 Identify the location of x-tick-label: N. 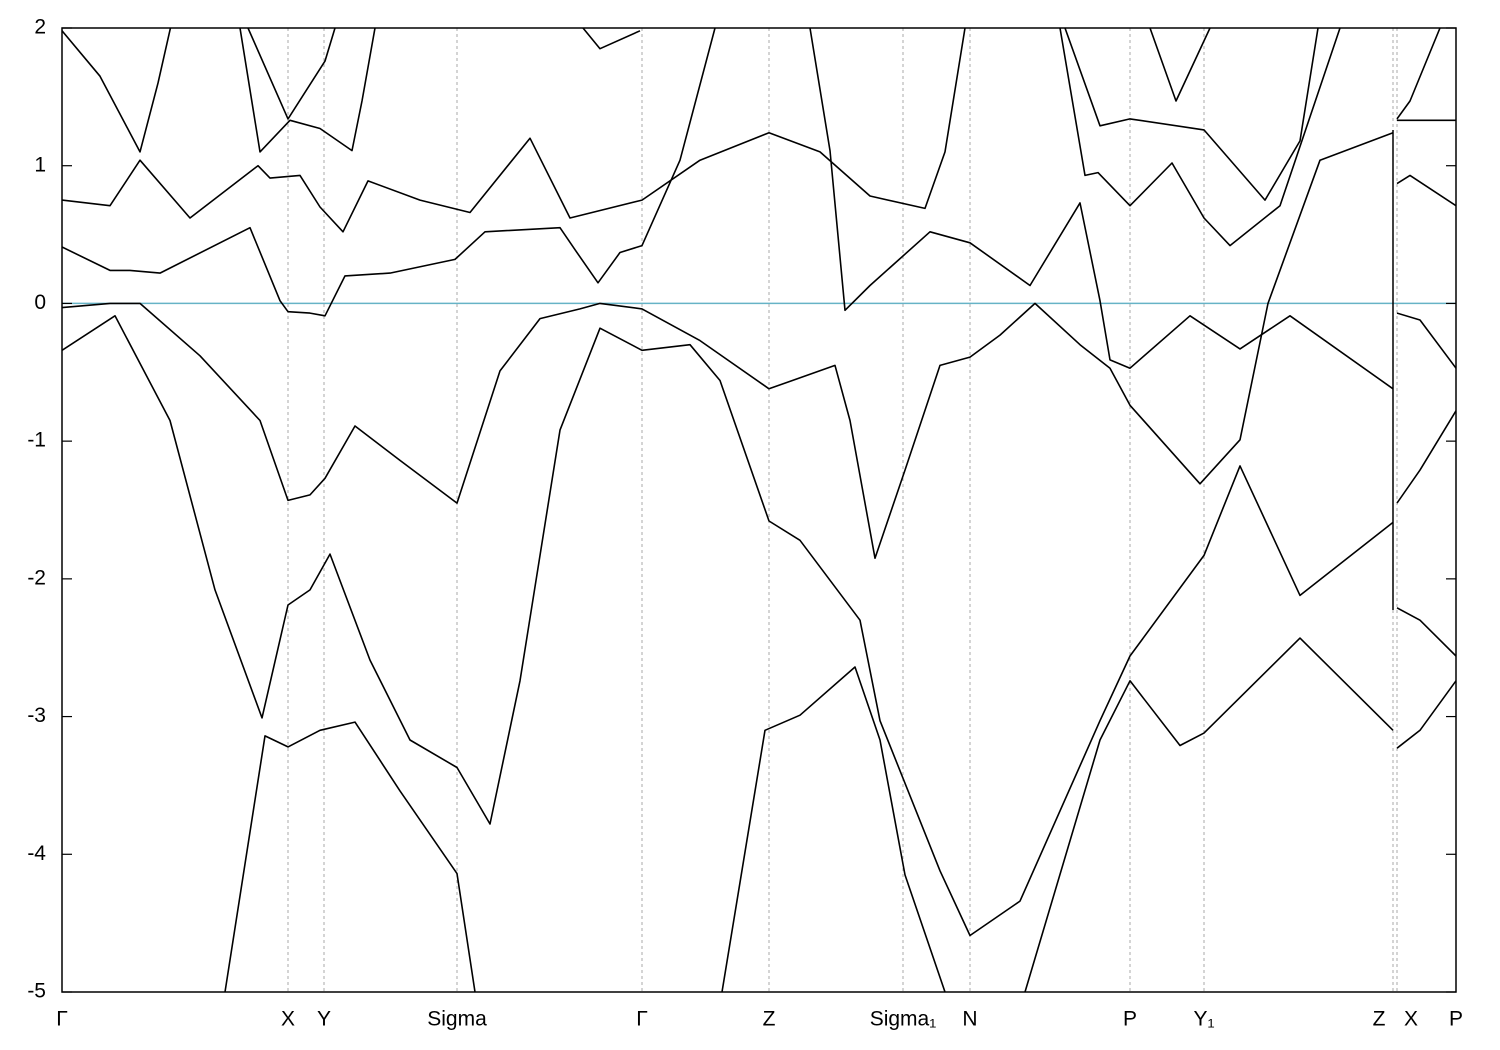
(969, 1019).